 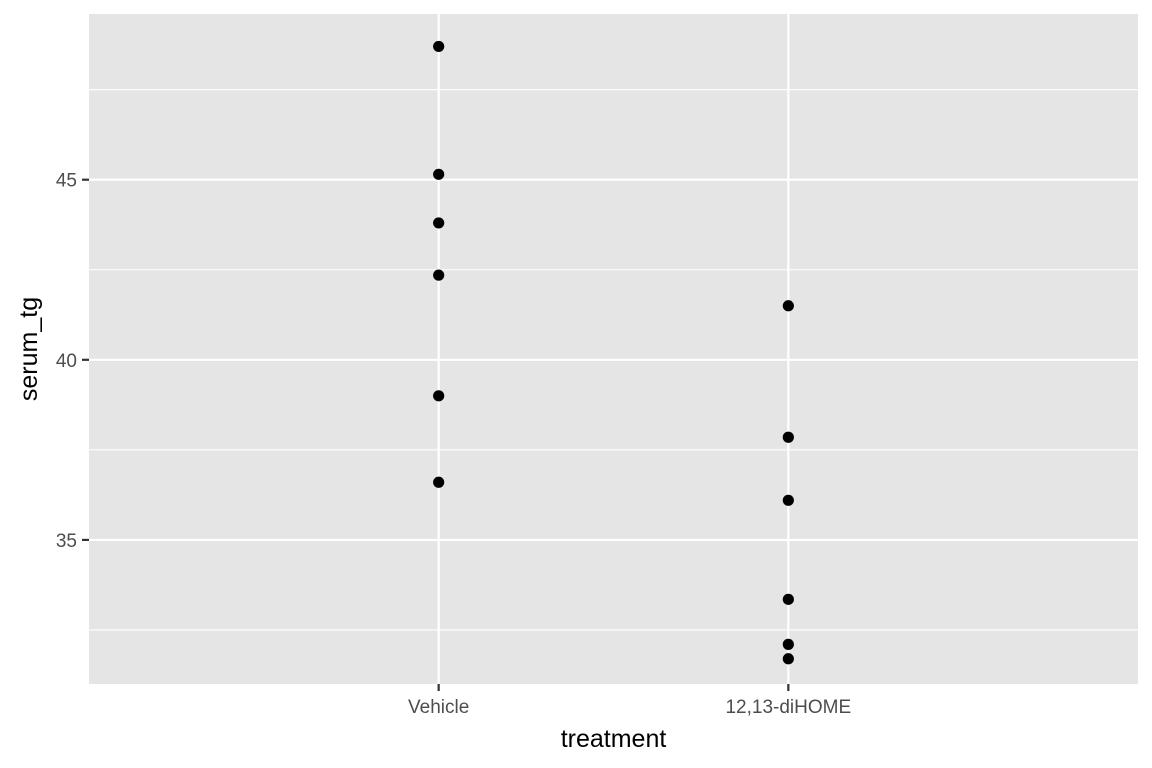 I want to click on x-axis: Vehicle 12,13-diHOME, so click(x=629, y=701).